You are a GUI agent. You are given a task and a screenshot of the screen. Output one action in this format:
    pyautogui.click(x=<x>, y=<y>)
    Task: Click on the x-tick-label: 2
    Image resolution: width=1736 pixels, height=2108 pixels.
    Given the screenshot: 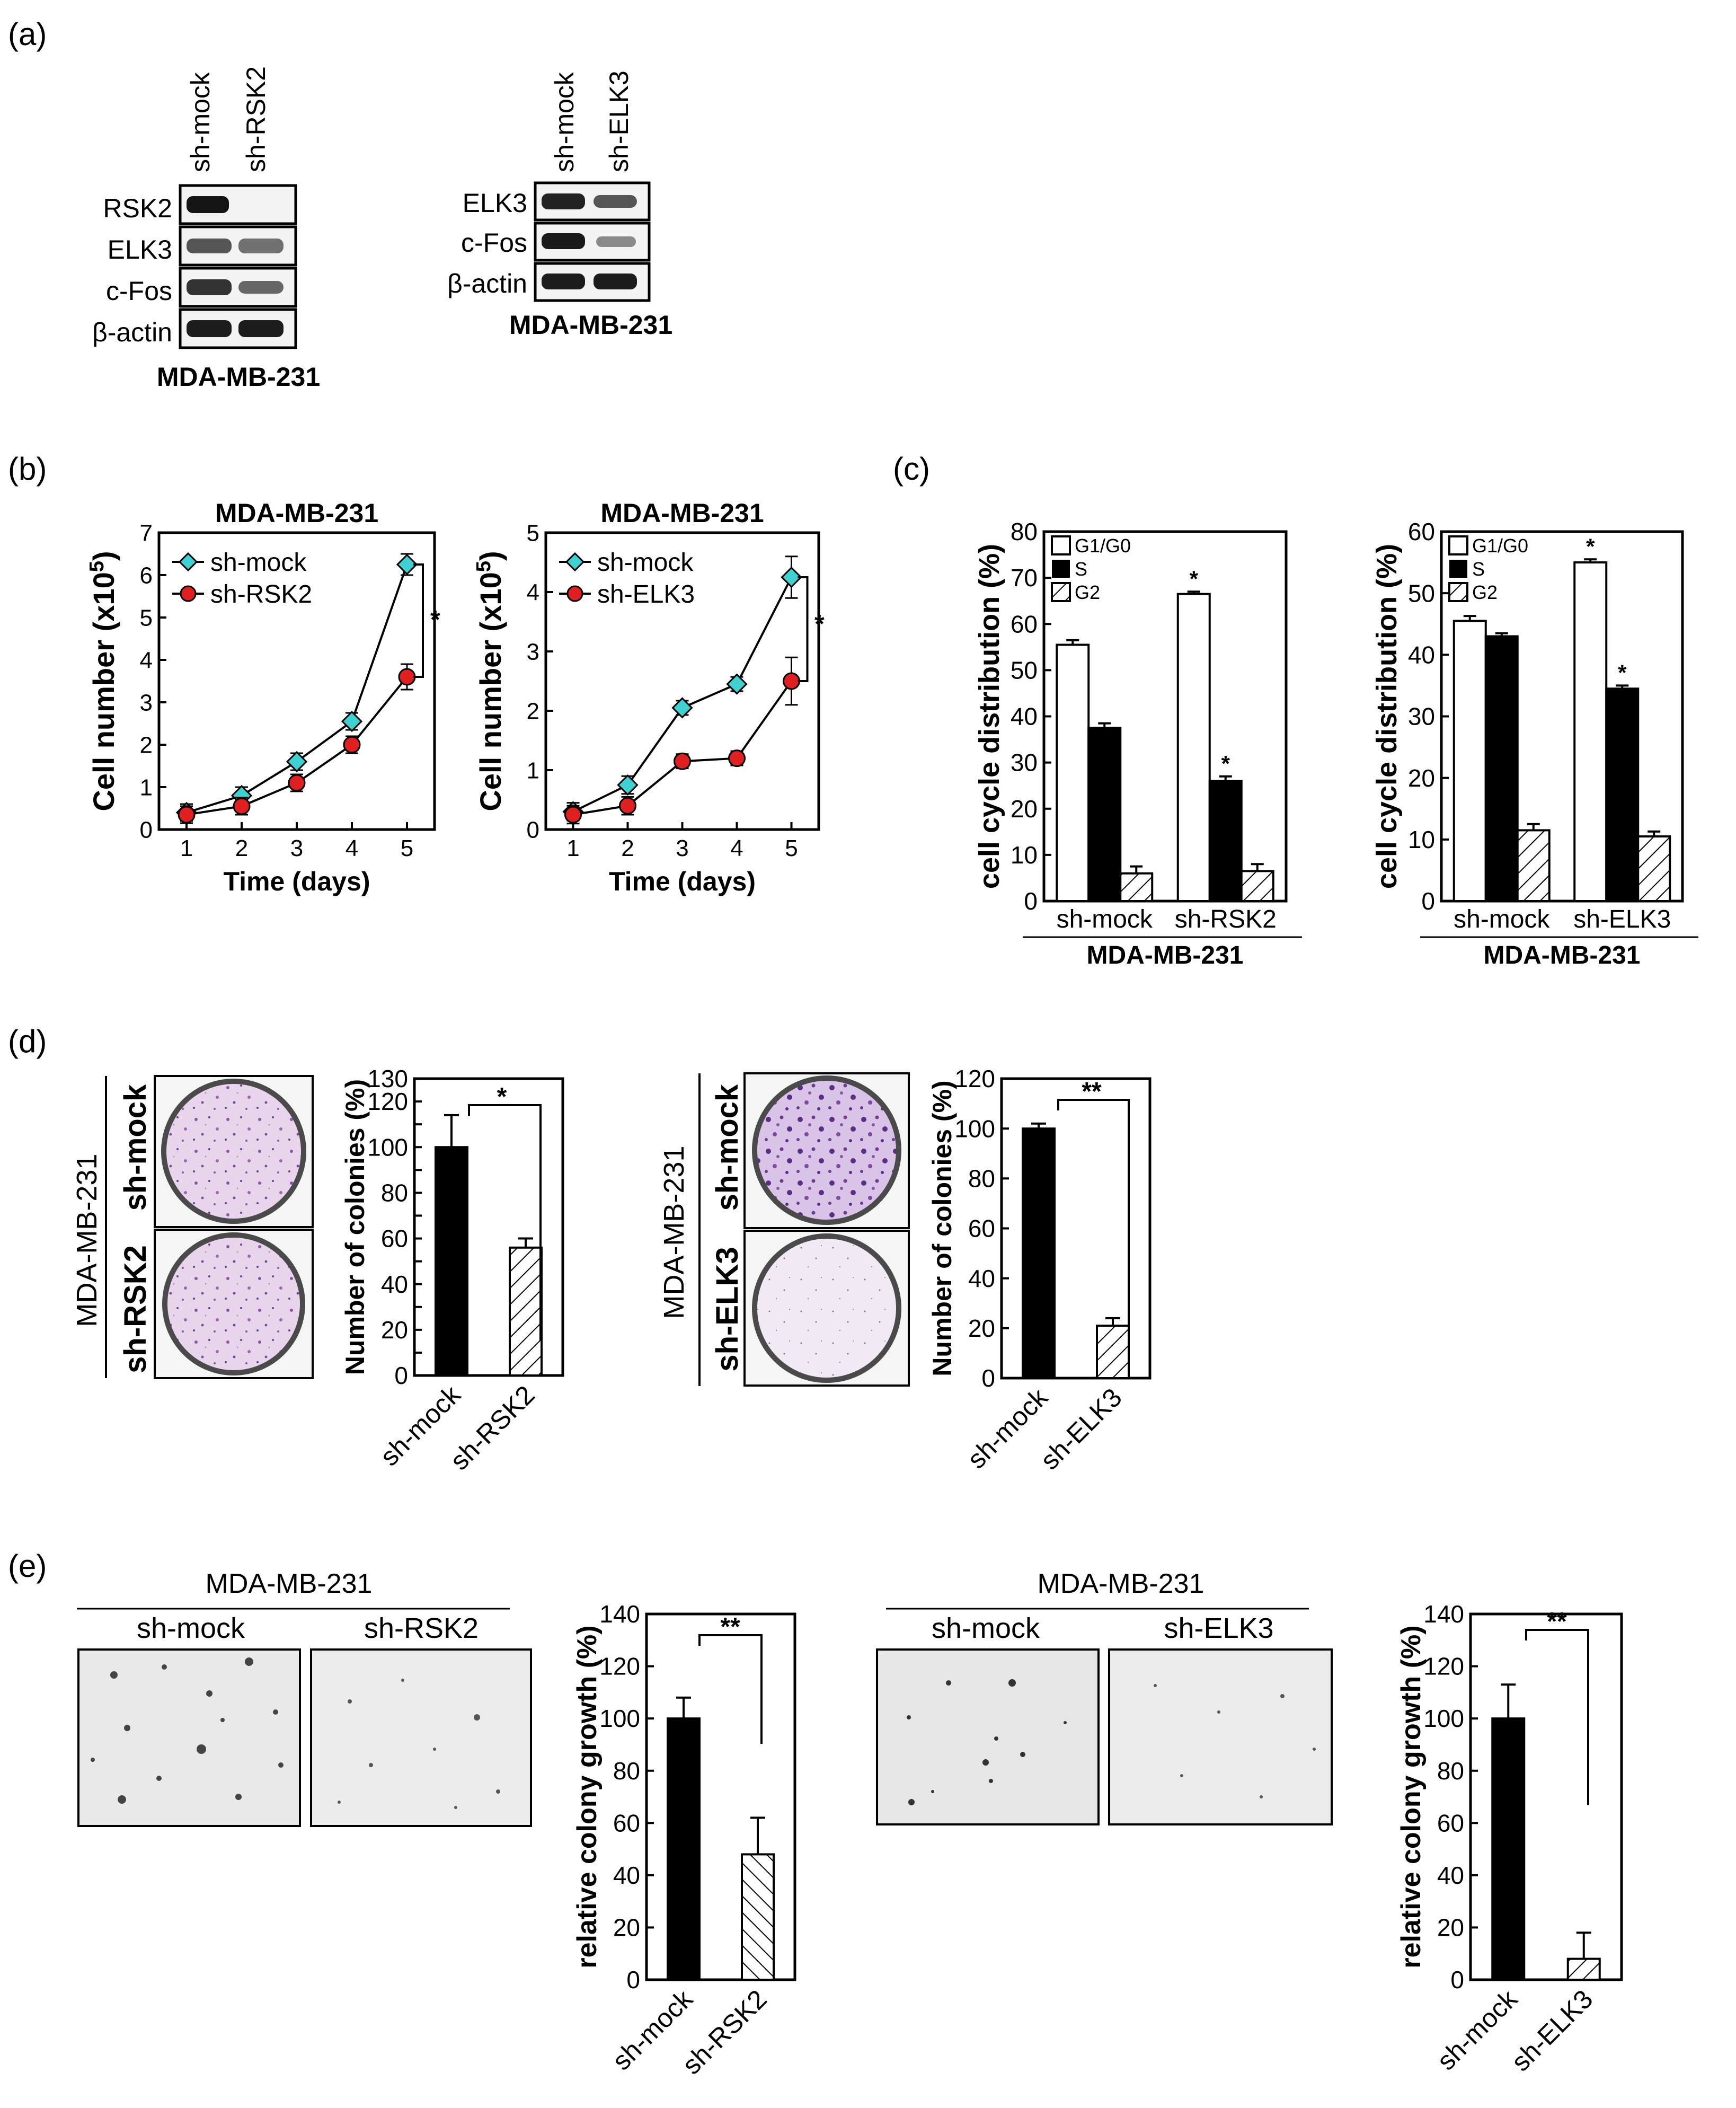 What is the action you would take?
    pyautogui.click(x=241, y=848)
    